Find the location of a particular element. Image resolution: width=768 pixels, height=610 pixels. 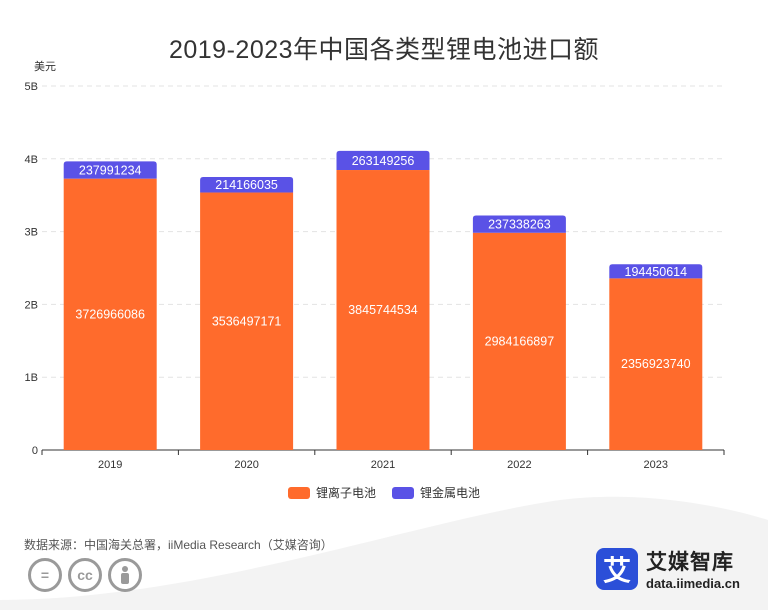

brand-url: data.iimedia.cn is located at coordinates (693, 583).